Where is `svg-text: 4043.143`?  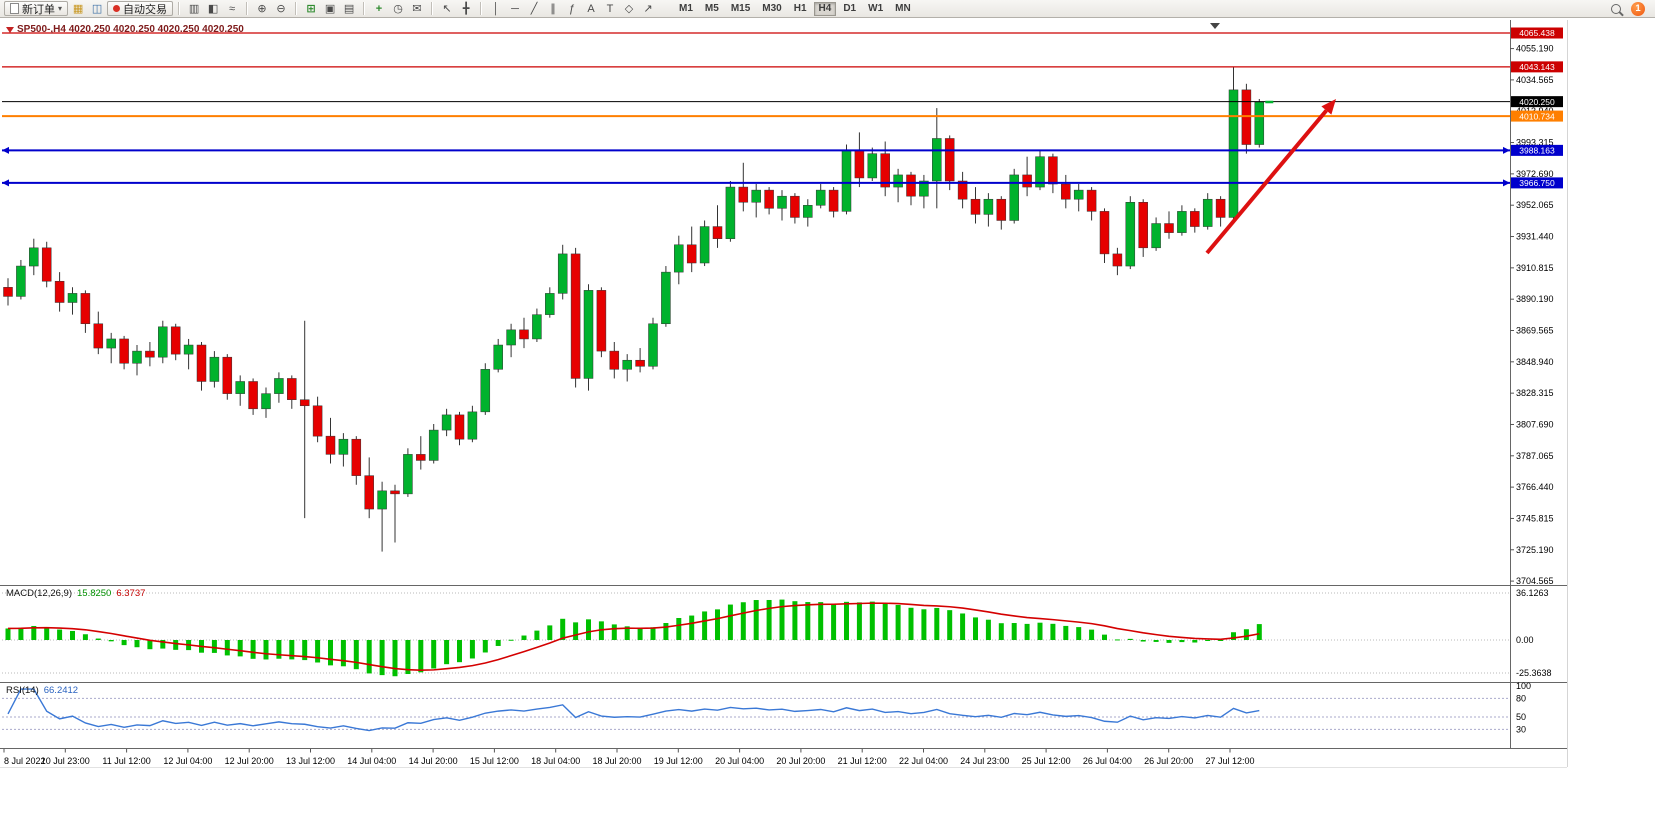
svg-text: 4043.143 is located at coordinates (1537, 67).